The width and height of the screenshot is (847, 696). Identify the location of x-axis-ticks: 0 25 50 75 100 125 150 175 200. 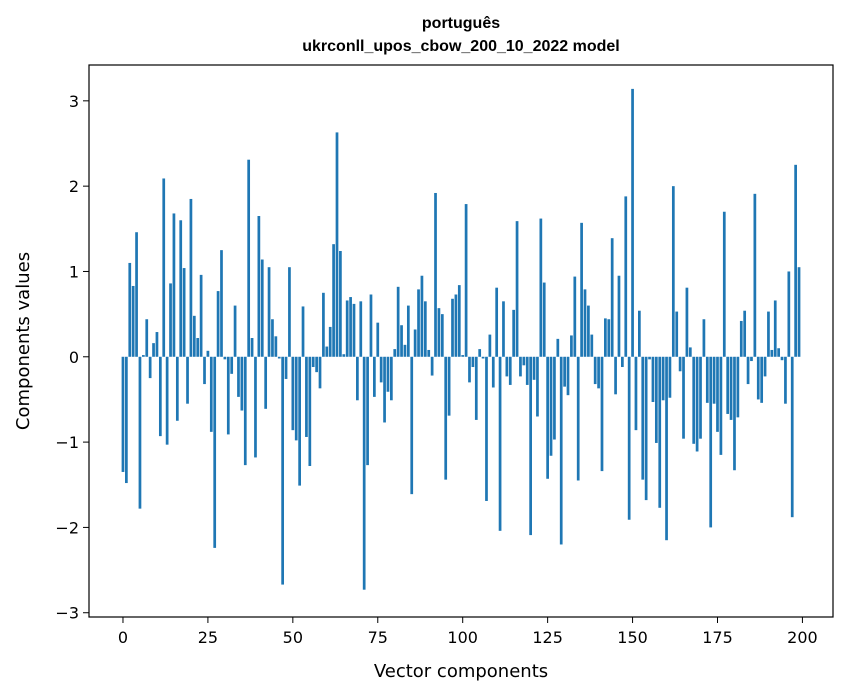
(468, 632).